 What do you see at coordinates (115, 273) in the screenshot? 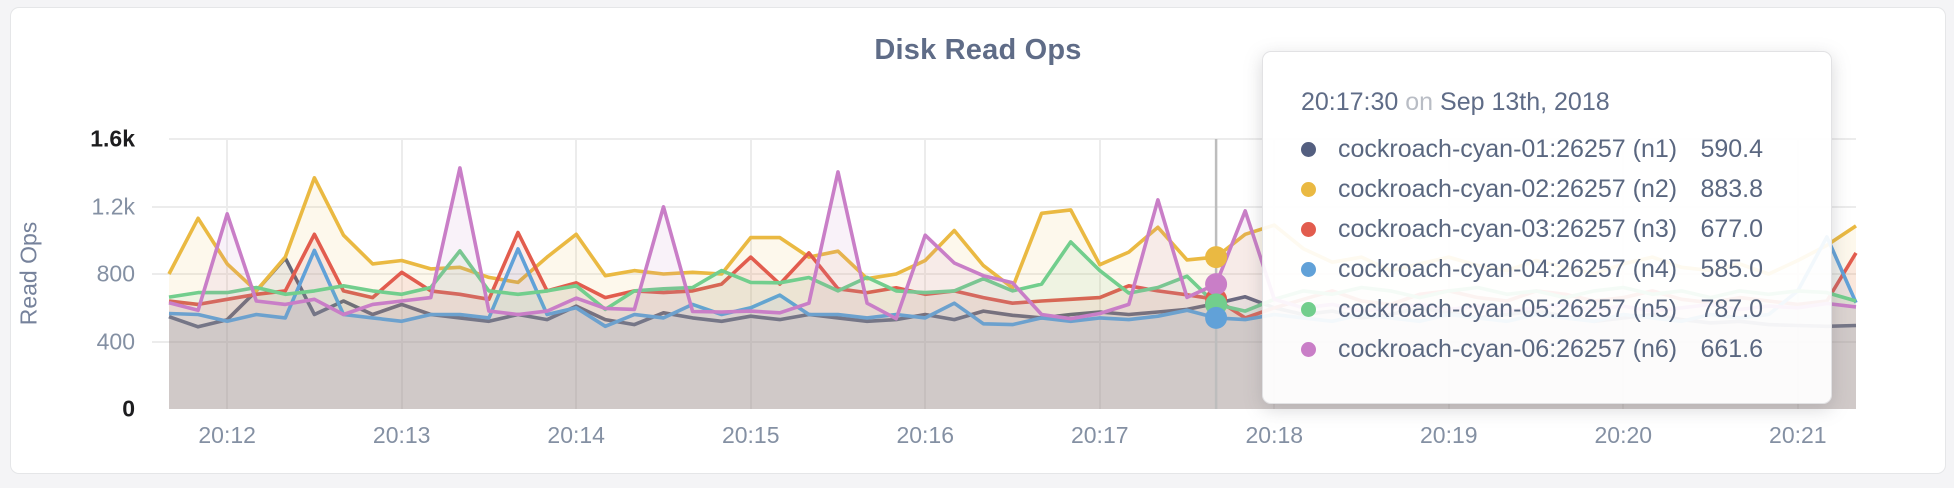
I see `y-tick-label: 800` at bounding box center [115, 273].